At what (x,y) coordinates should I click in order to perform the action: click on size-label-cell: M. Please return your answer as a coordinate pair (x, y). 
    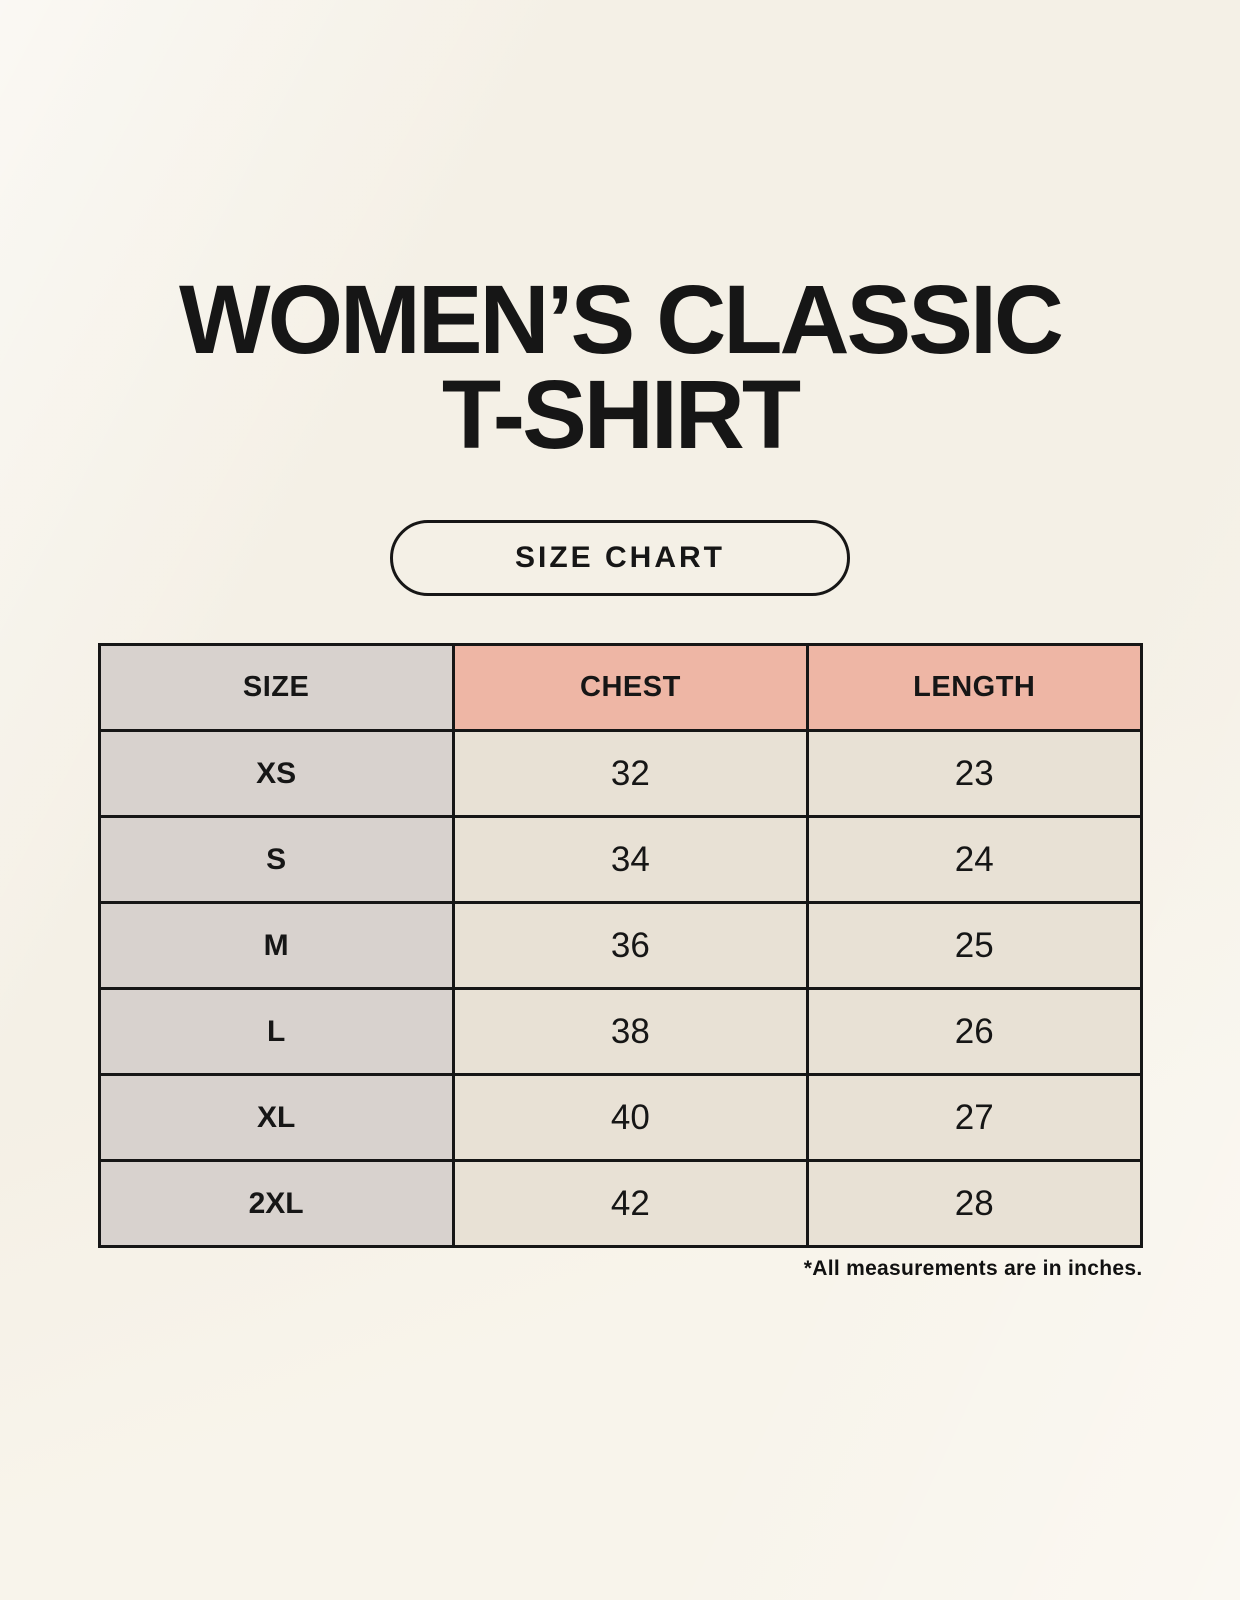
    Looking at the image, I should click on (276, 946).